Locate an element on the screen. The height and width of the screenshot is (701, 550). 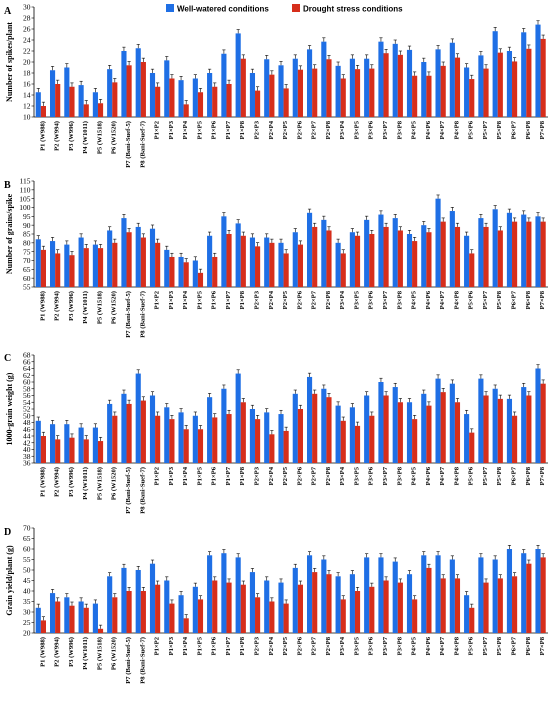
bar-drought-p2xp3 is located at coordinates (258, 103).